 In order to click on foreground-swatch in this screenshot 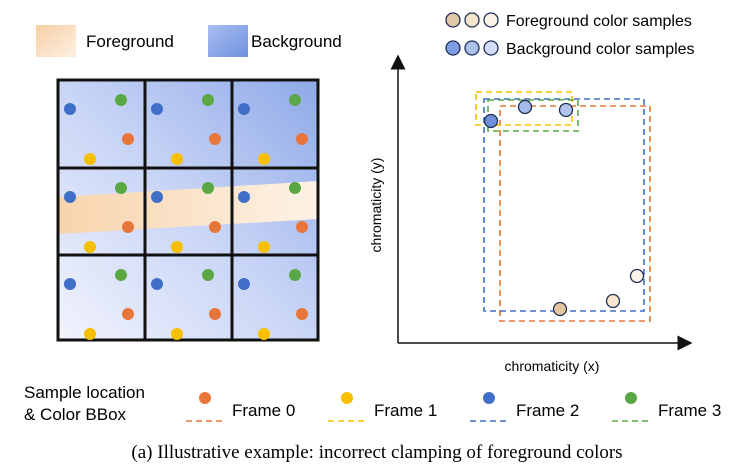, I will do `click(56, 41)`.